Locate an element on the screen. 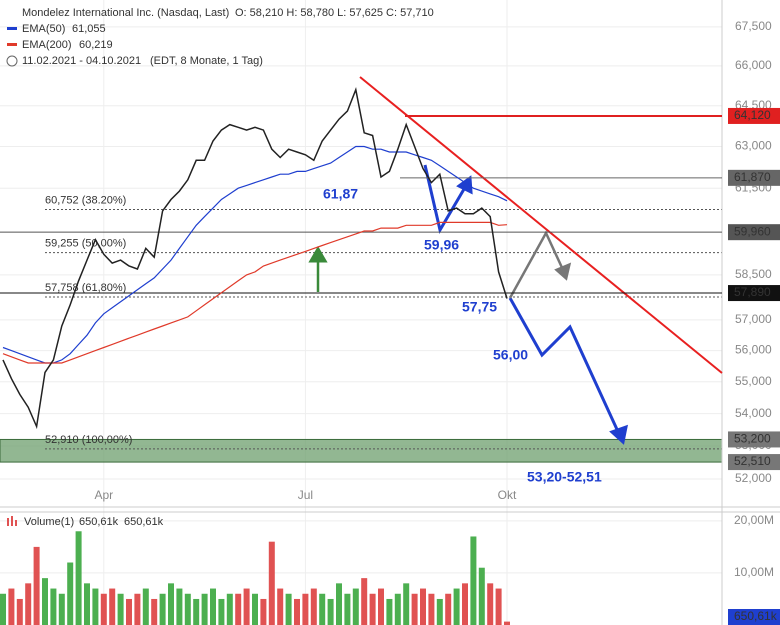 The width and height of the screenshot is (780, 625). annotation: 61,87 is located at coordinates (340, 194).